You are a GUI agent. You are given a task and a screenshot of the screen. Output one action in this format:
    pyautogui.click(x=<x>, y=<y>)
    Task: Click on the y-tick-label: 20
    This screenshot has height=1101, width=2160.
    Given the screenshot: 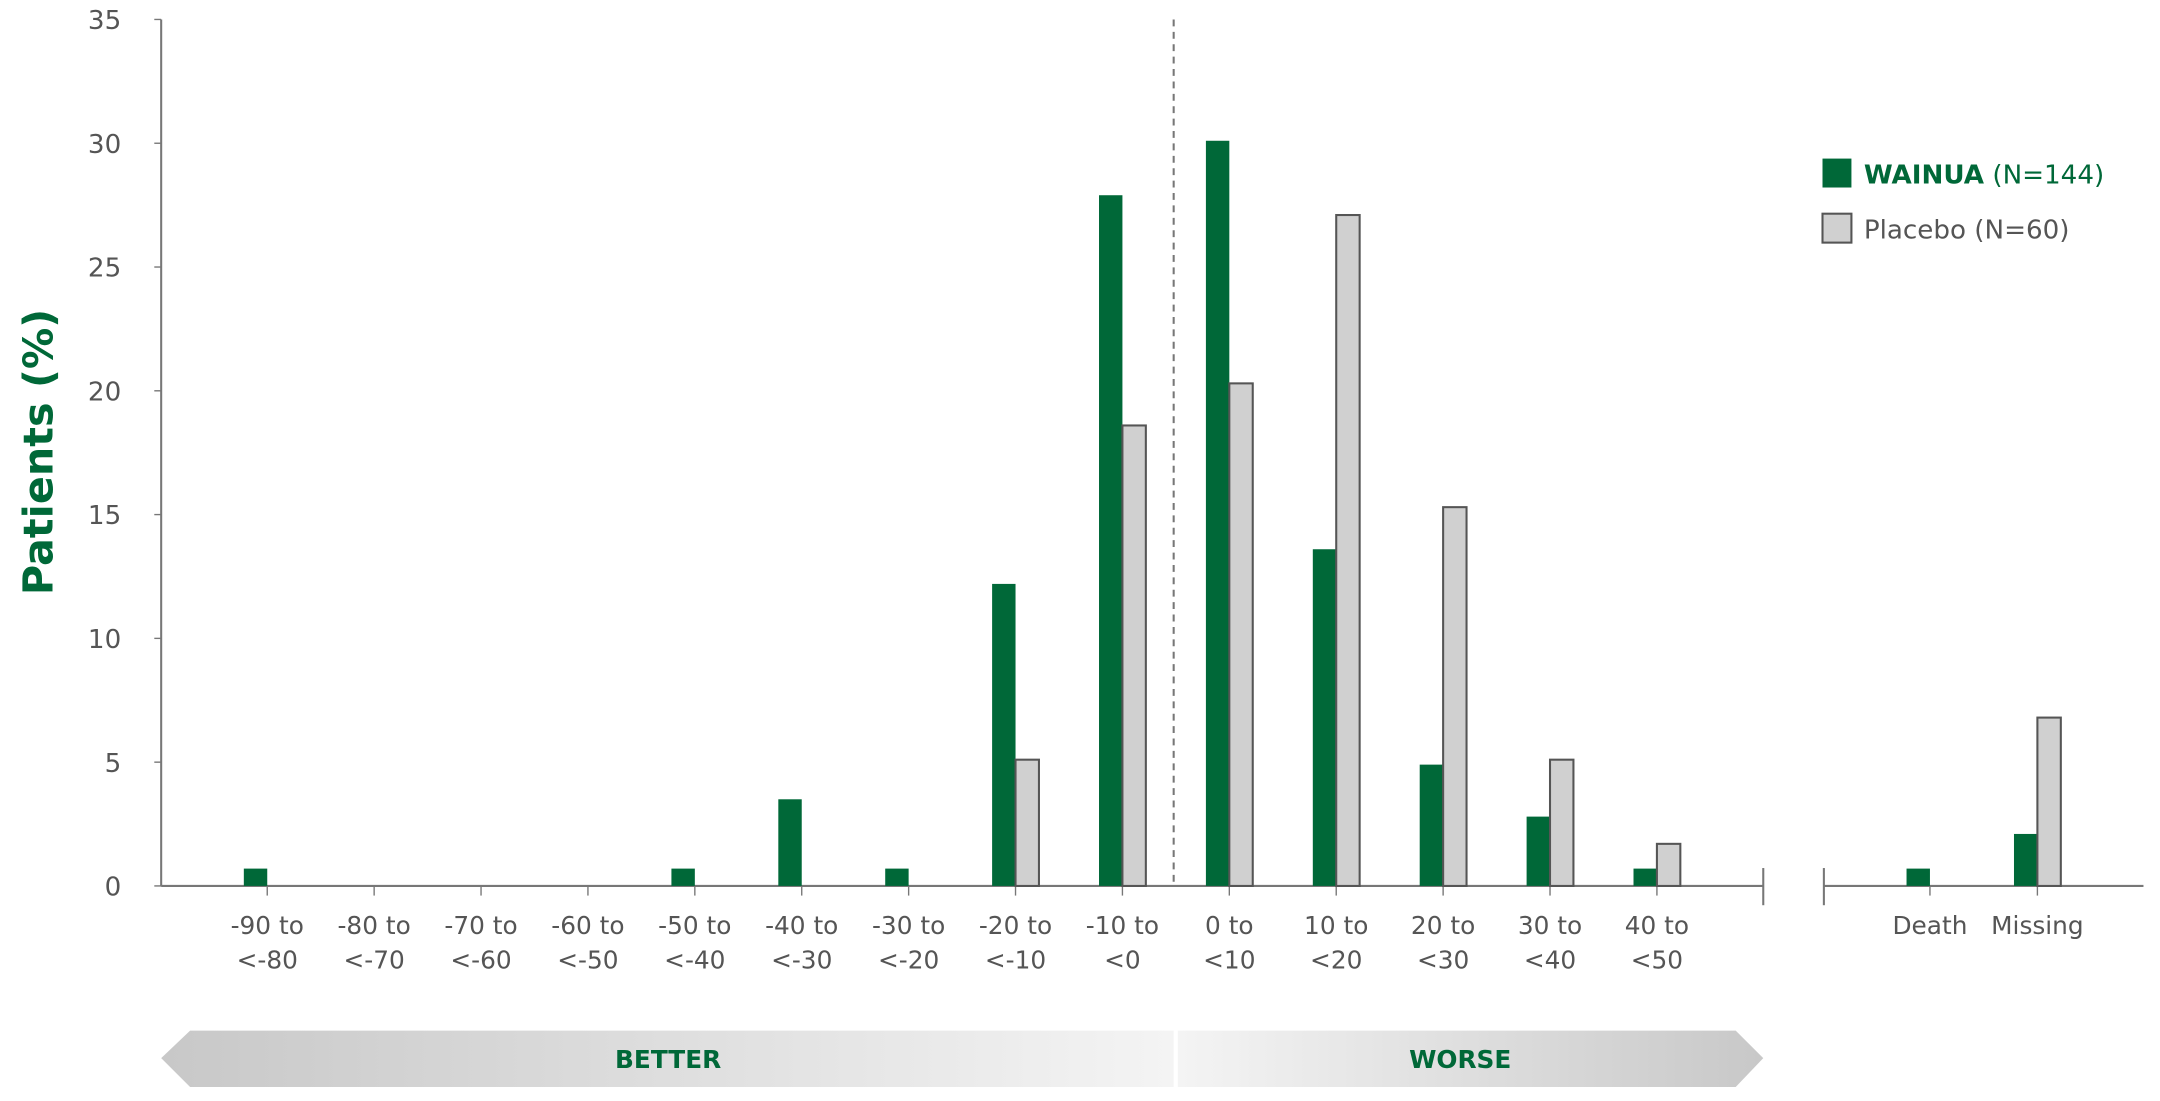 What is the action you would take?
    pyautogui.click(x=104, y=392)
    